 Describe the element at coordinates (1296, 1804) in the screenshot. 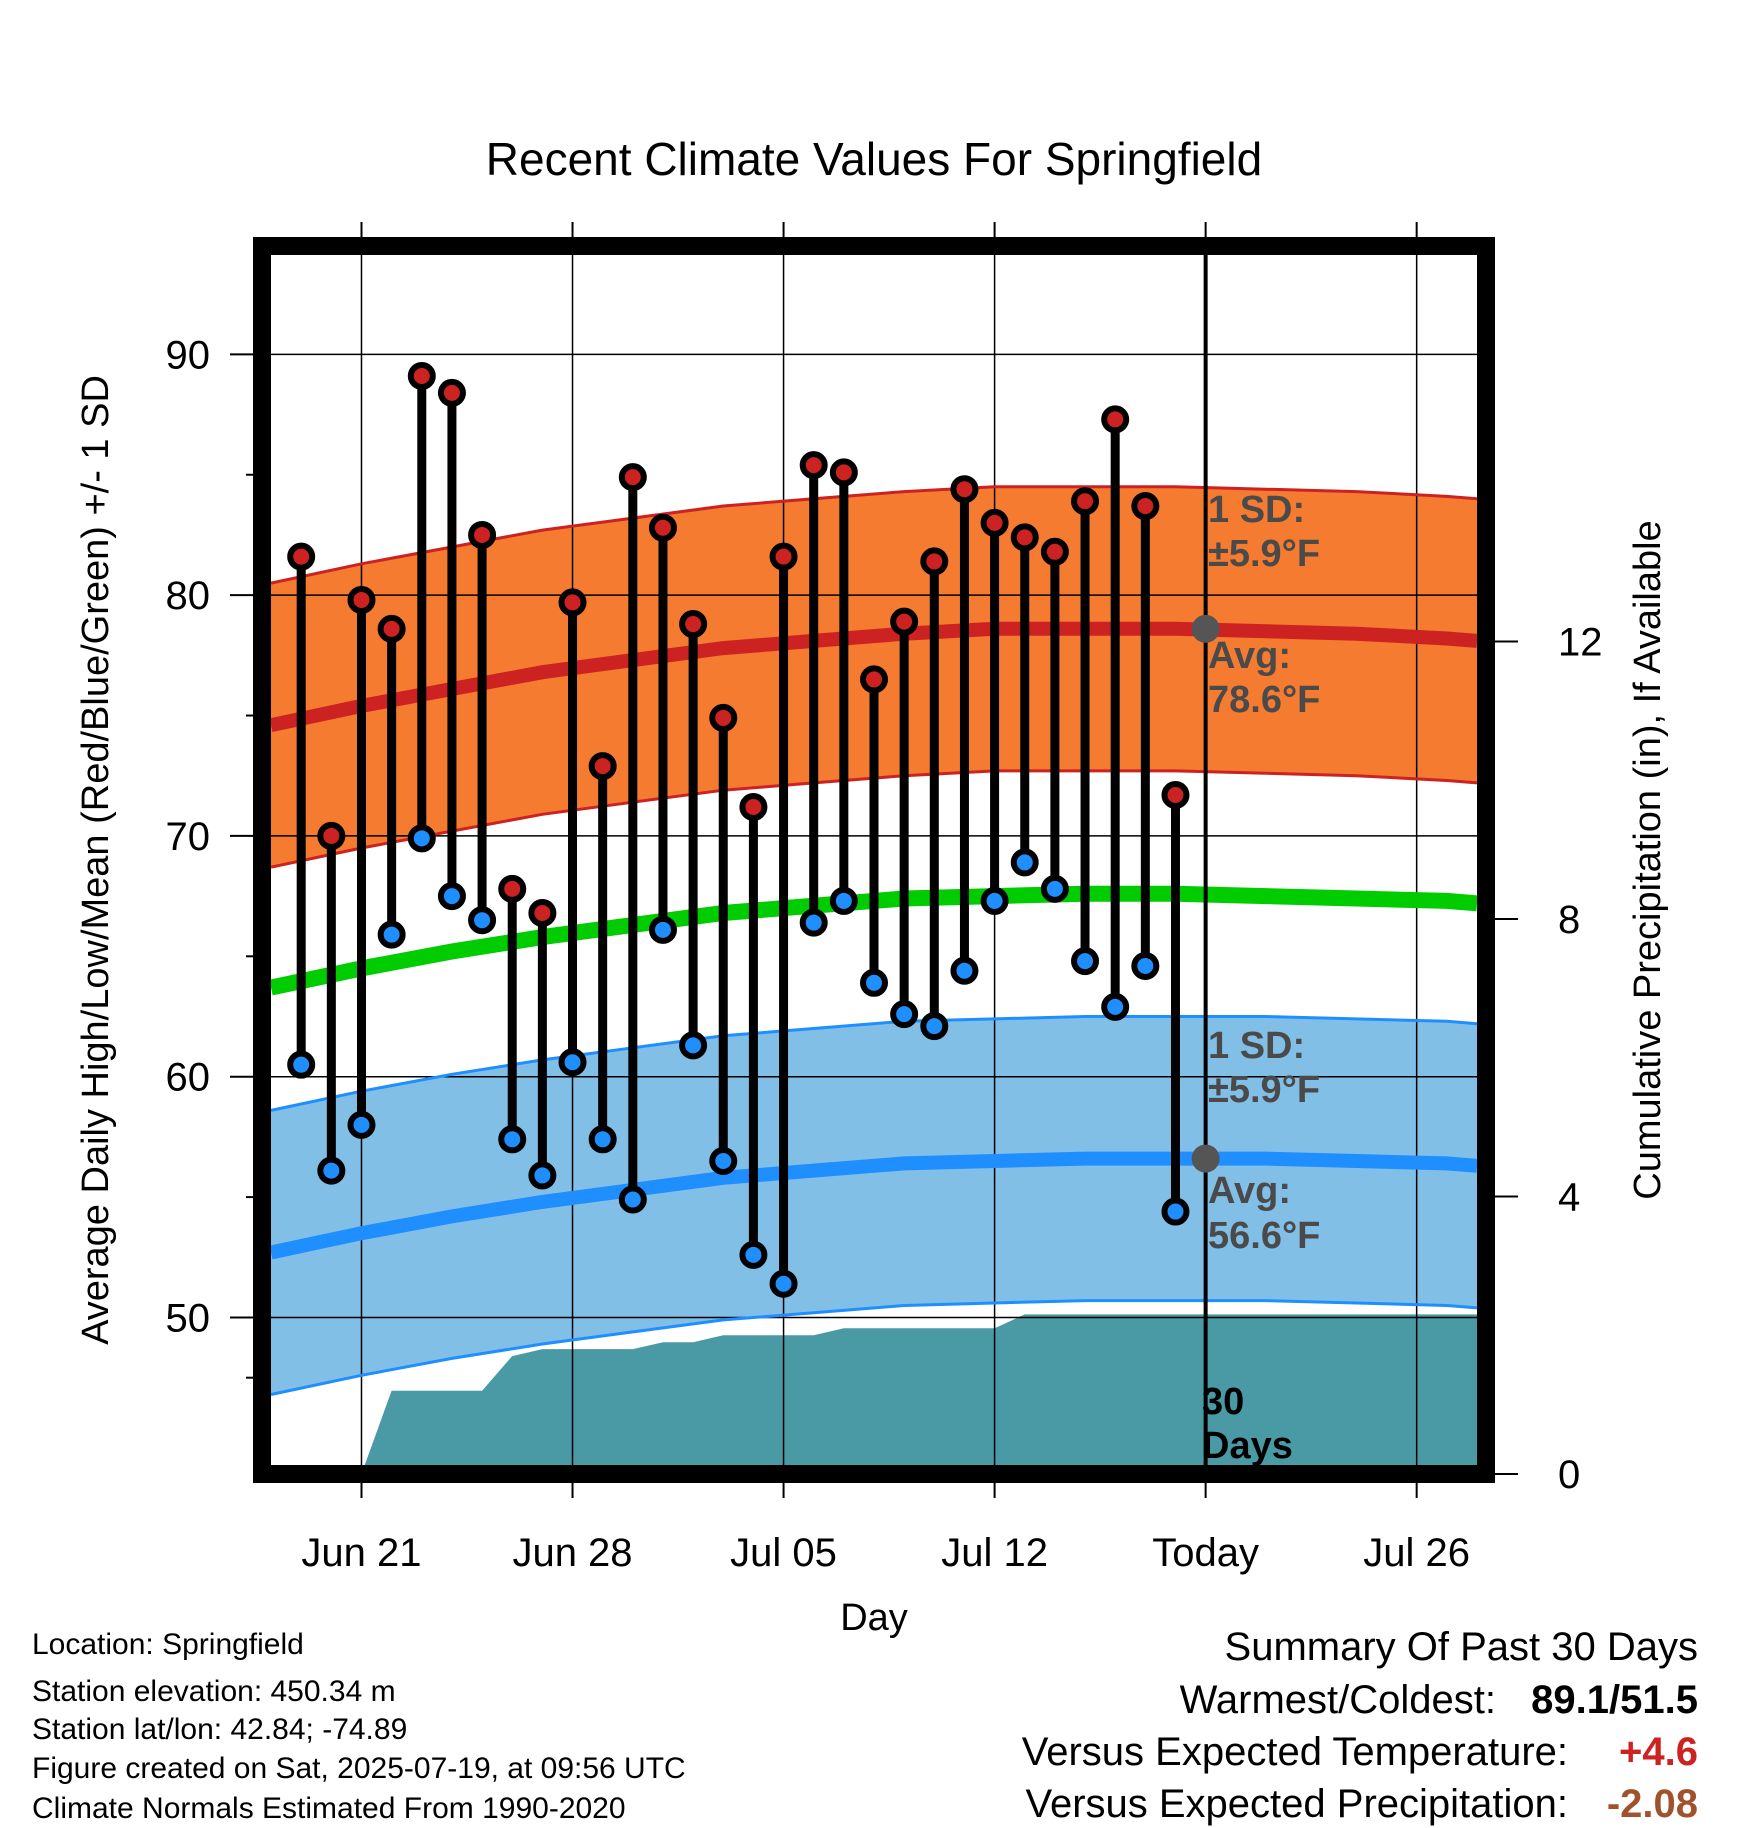

I see `summary-precip-label: Versus Expected Precipitation:` at that location.